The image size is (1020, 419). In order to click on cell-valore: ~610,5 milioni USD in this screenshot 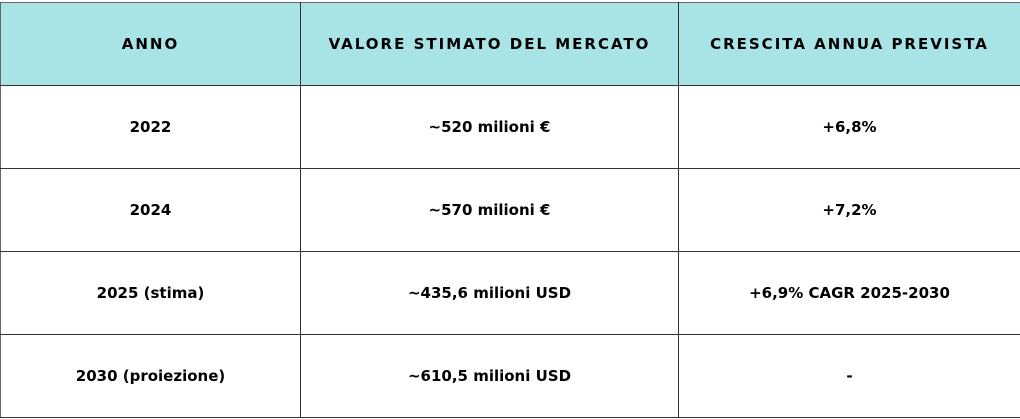, I will do `click(489, 376)`.